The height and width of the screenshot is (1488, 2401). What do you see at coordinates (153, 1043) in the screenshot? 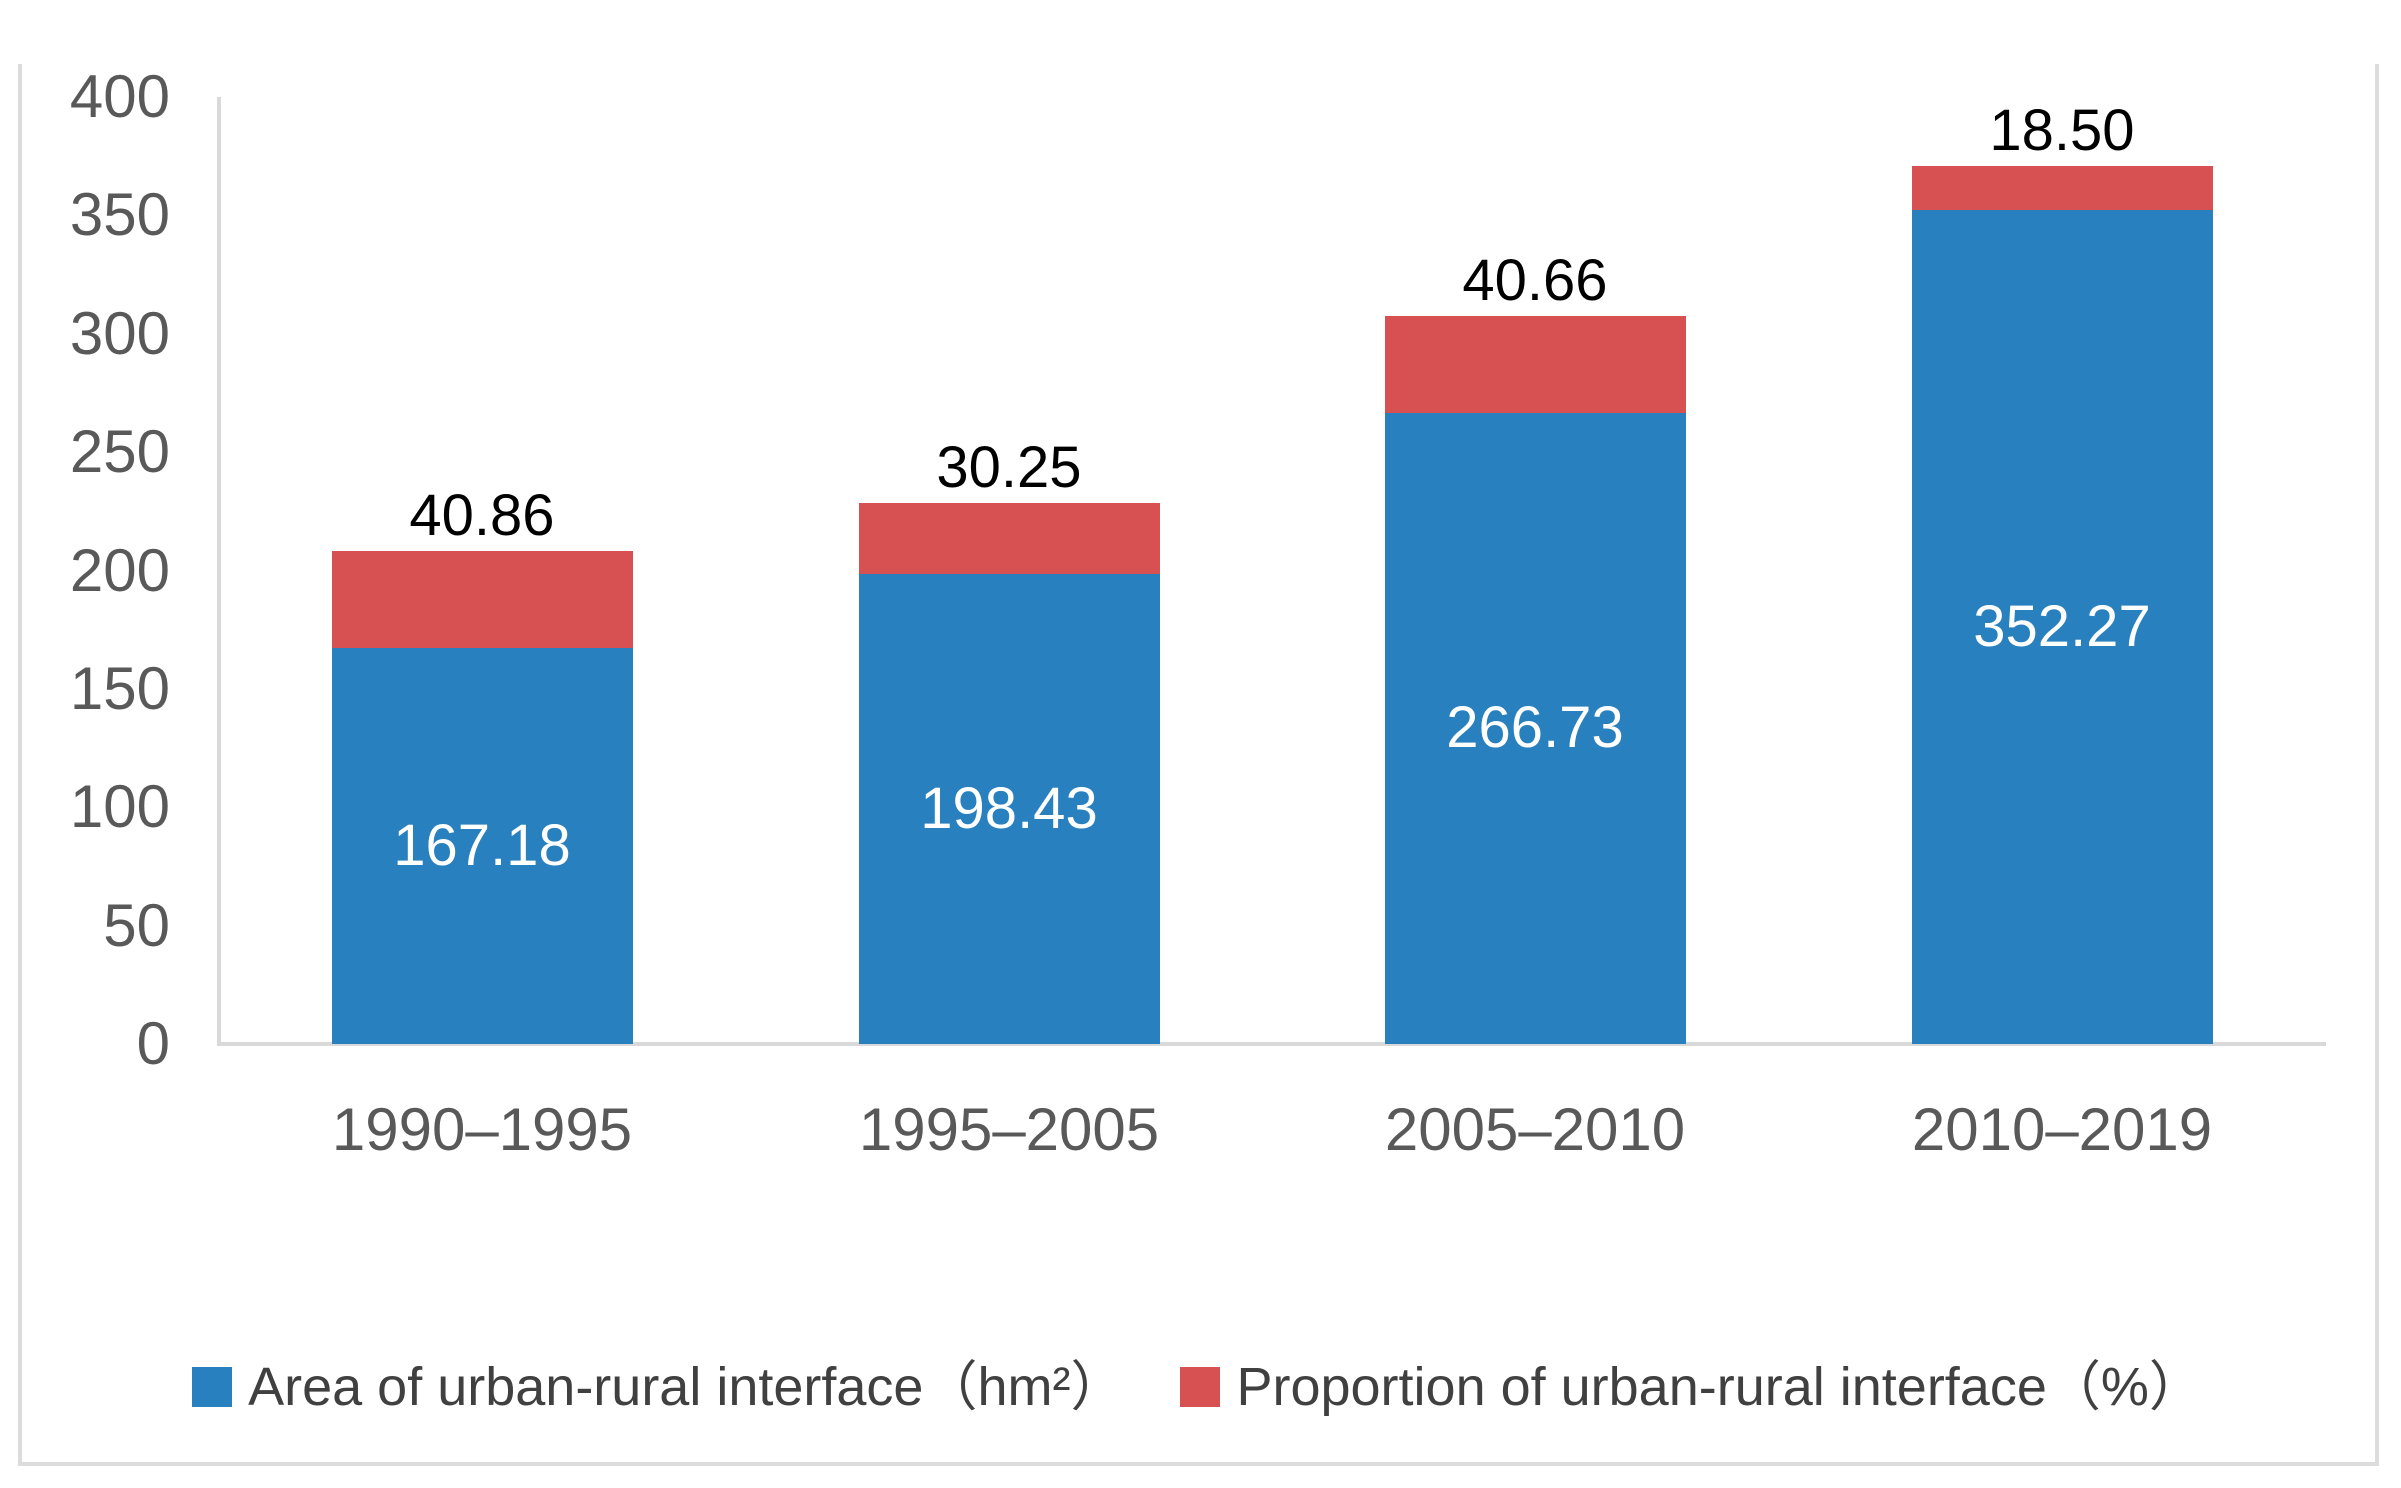
I see `y-tick-label: 0` at bounding box center [153, 1043].